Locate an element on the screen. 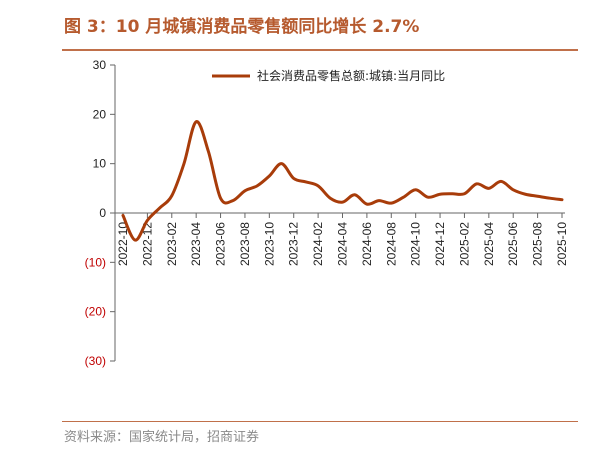 This screenshot has height=454, width=604. x-tick-label: 2024-02 is located at coordinates (318, 244).